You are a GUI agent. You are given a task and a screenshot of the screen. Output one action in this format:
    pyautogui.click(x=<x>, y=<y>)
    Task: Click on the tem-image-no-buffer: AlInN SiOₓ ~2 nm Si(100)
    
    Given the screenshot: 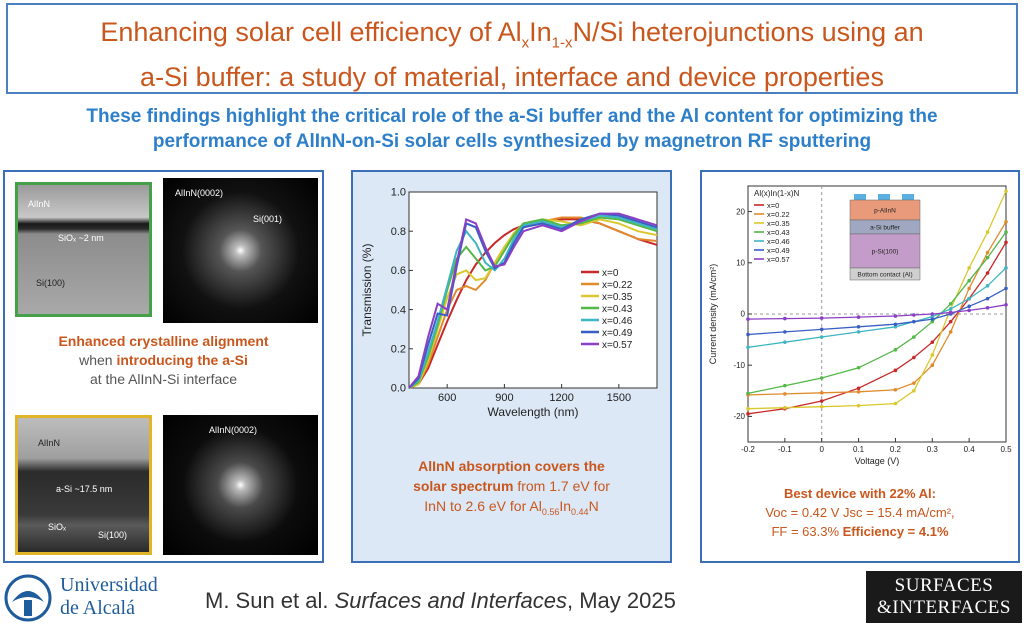 What is the action you would take?
    pyautogui.click(x=83, y=249)
    